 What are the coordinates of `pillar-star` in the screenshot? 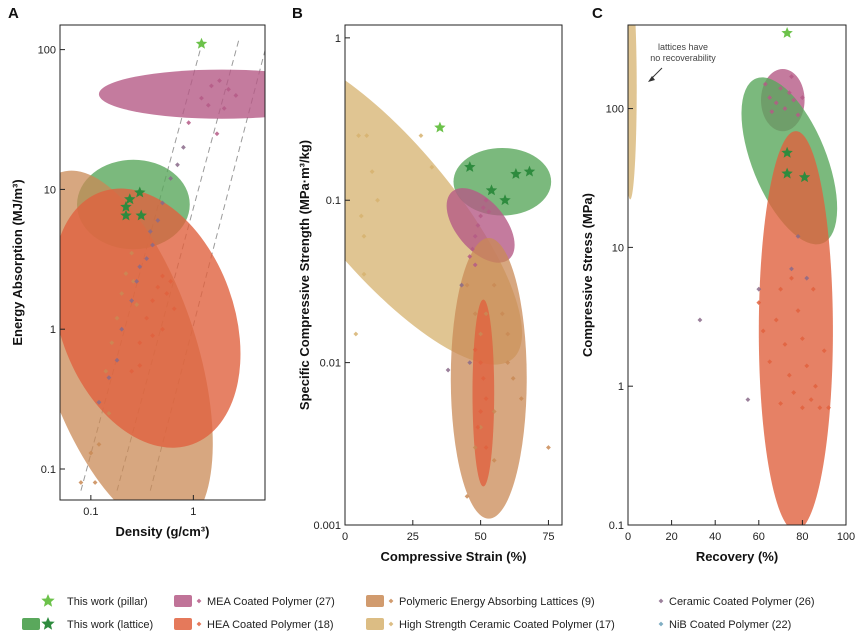 It's located at (440, 127).